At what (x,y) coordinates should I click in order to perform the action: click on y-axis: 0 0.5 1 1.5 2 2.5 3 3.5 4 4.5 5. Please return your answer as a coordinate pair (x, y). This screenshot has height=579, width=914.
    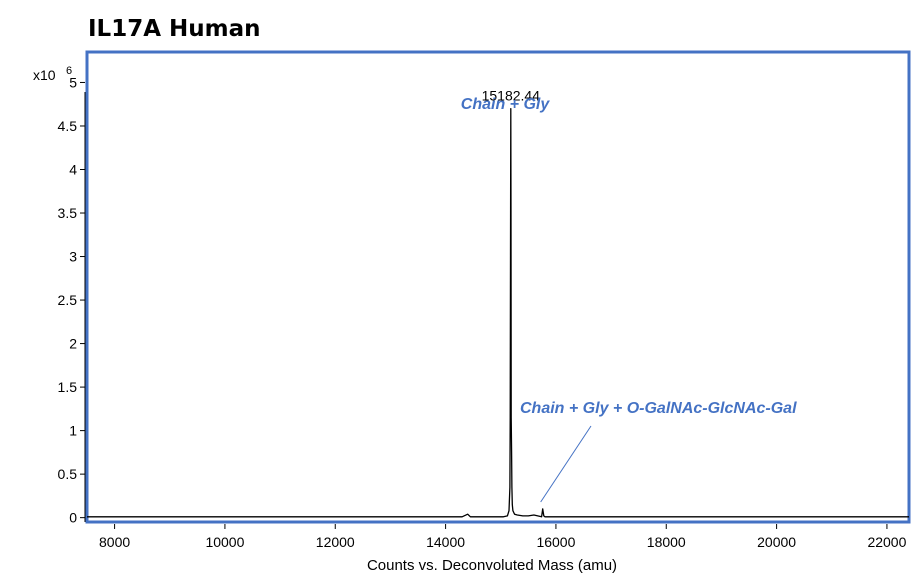
    Looking at the image, I should click on (71, 300).